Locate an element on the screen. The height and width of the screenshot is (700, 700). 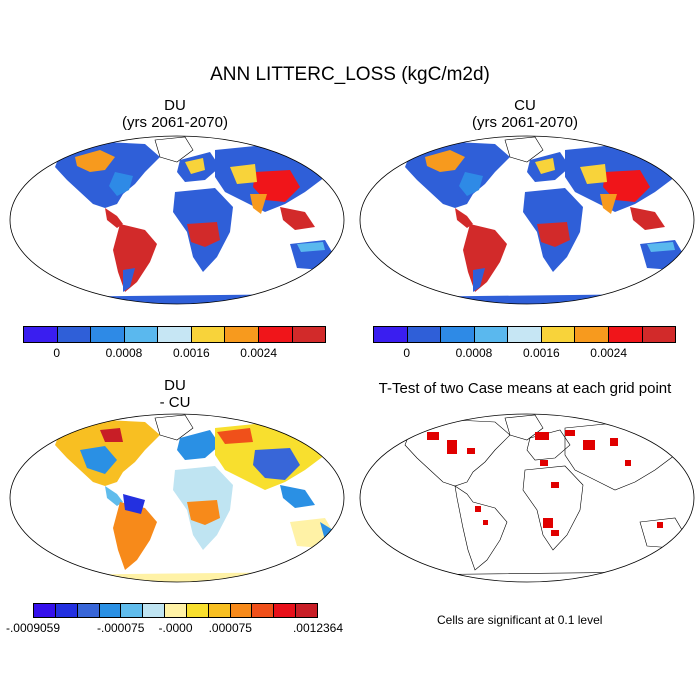
significance-cells is located at coordinates (545, 483).